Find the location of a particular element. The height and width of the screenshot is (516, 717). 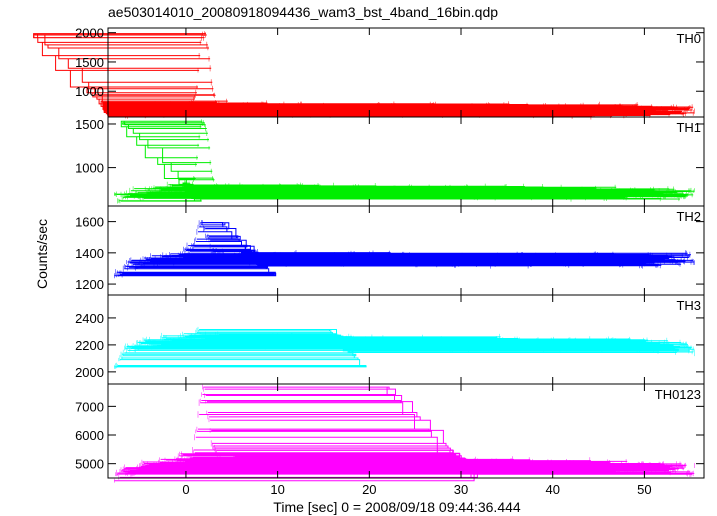

y-tick-label: 6000 is located at coordinates (89, 435).